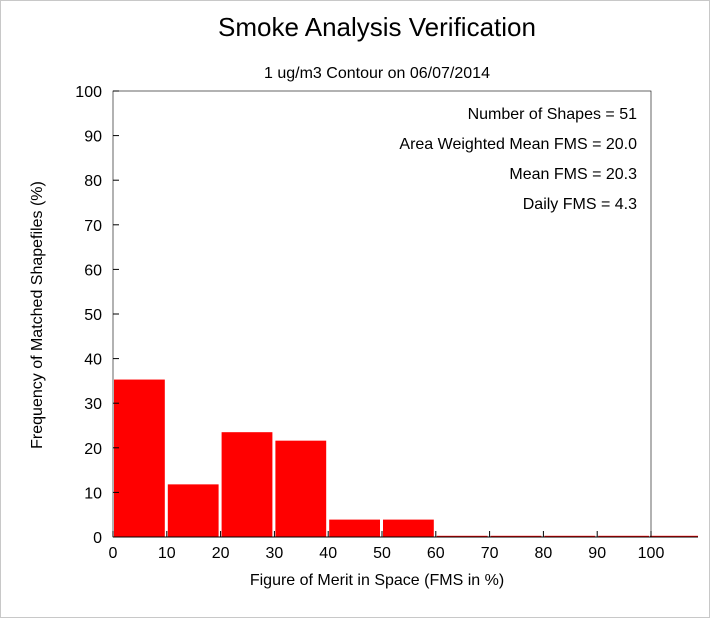 This screenshot has width=710, height=618. What do you see at coordinates (328, 553) in the screenshot?
I see `x-tick-label: 40` at bounding box center [328, 553].